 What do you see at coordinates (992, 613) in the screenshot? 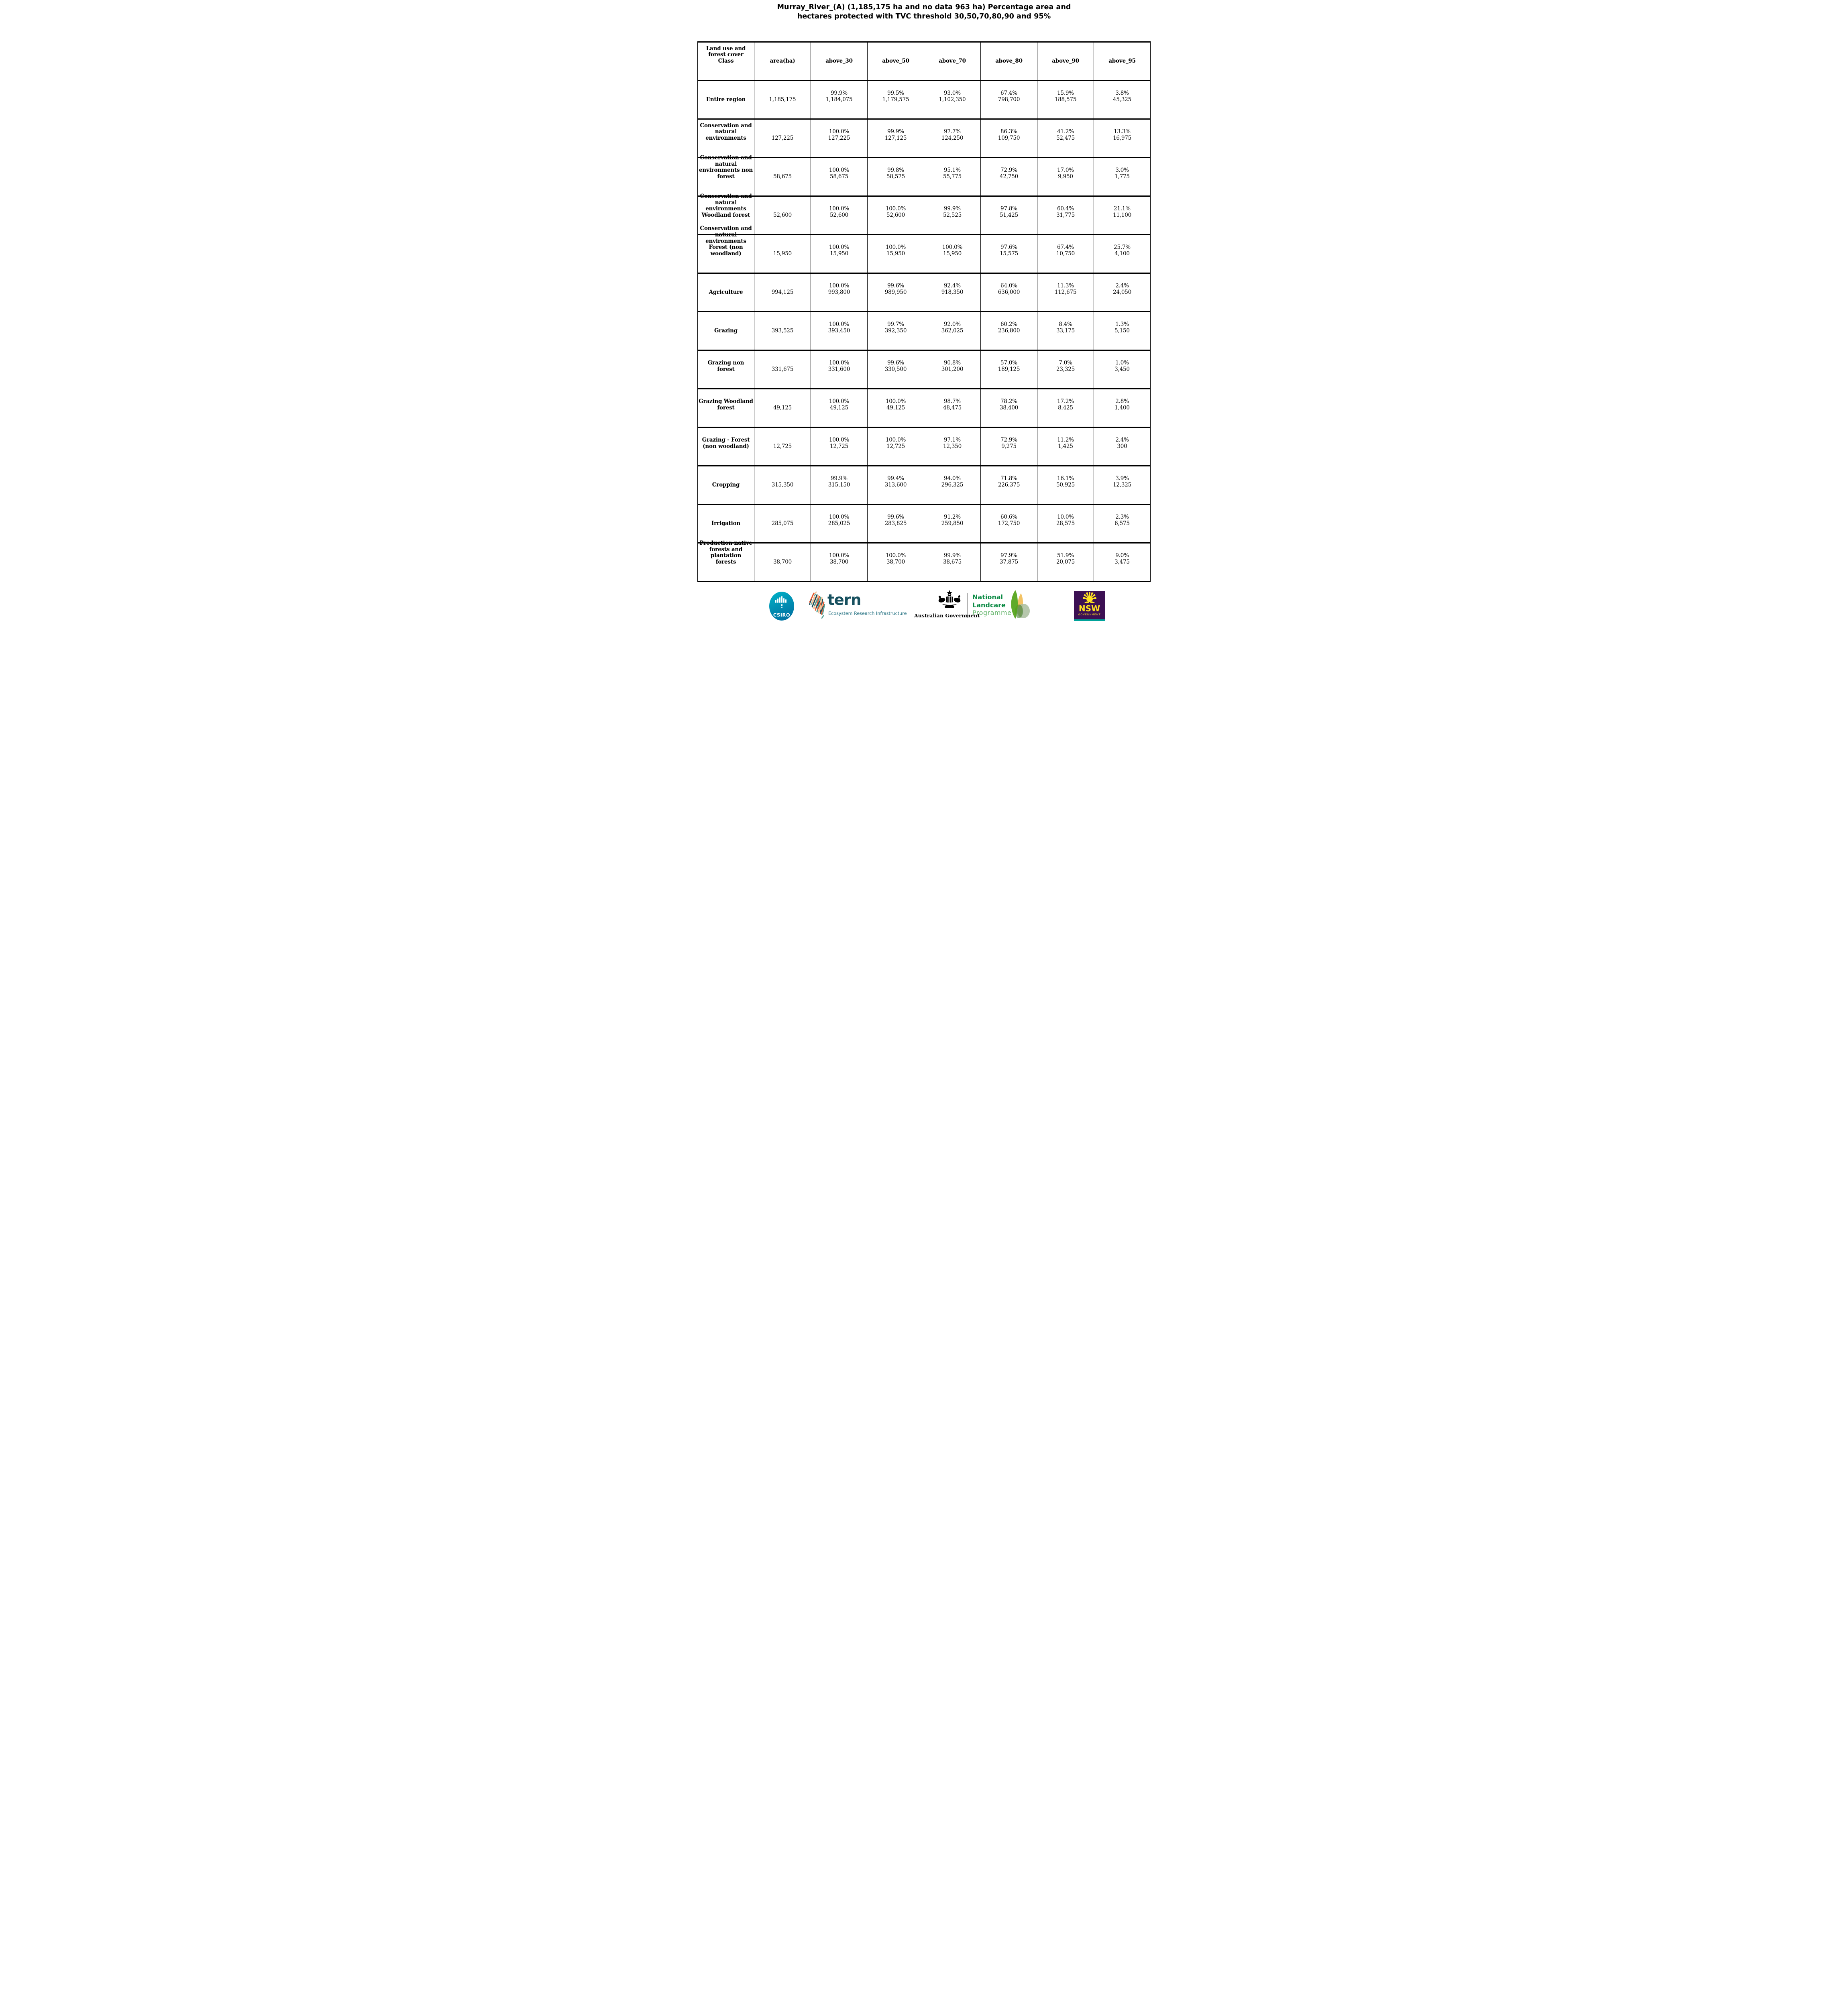
I see `landcare-line-3: Programme` at bounding box center [992, 613].